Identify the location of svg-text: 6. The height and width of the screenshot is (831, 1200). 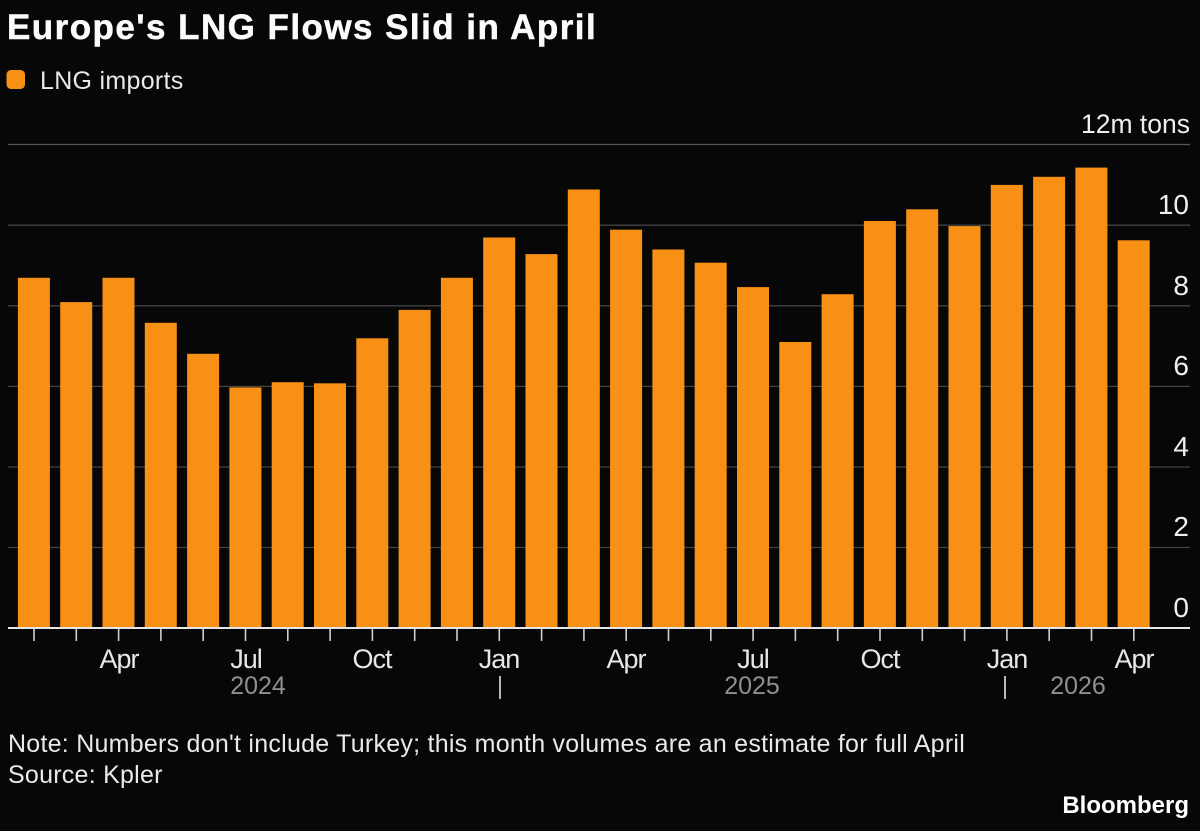
(1181, 365).